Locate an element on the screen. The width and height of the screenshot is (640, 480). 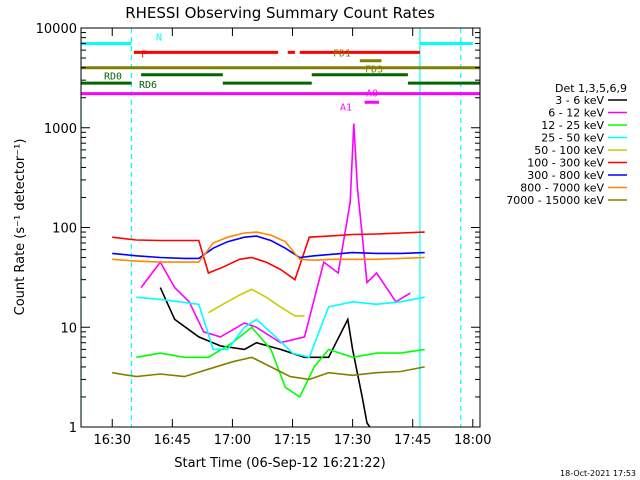
flag-label-f: F is located at coordinates (144, 54).